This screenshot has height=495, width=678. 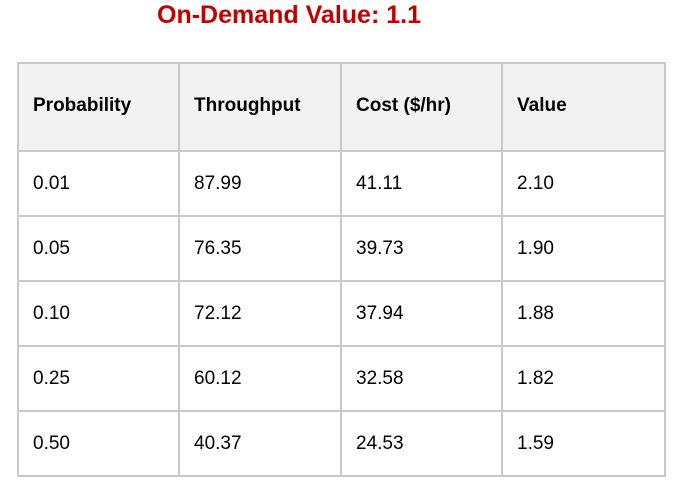 What do you see at coordinates (583, 248) in the screenshot?
I see `cell-value: 1.90` at bounding box center [583, 248].